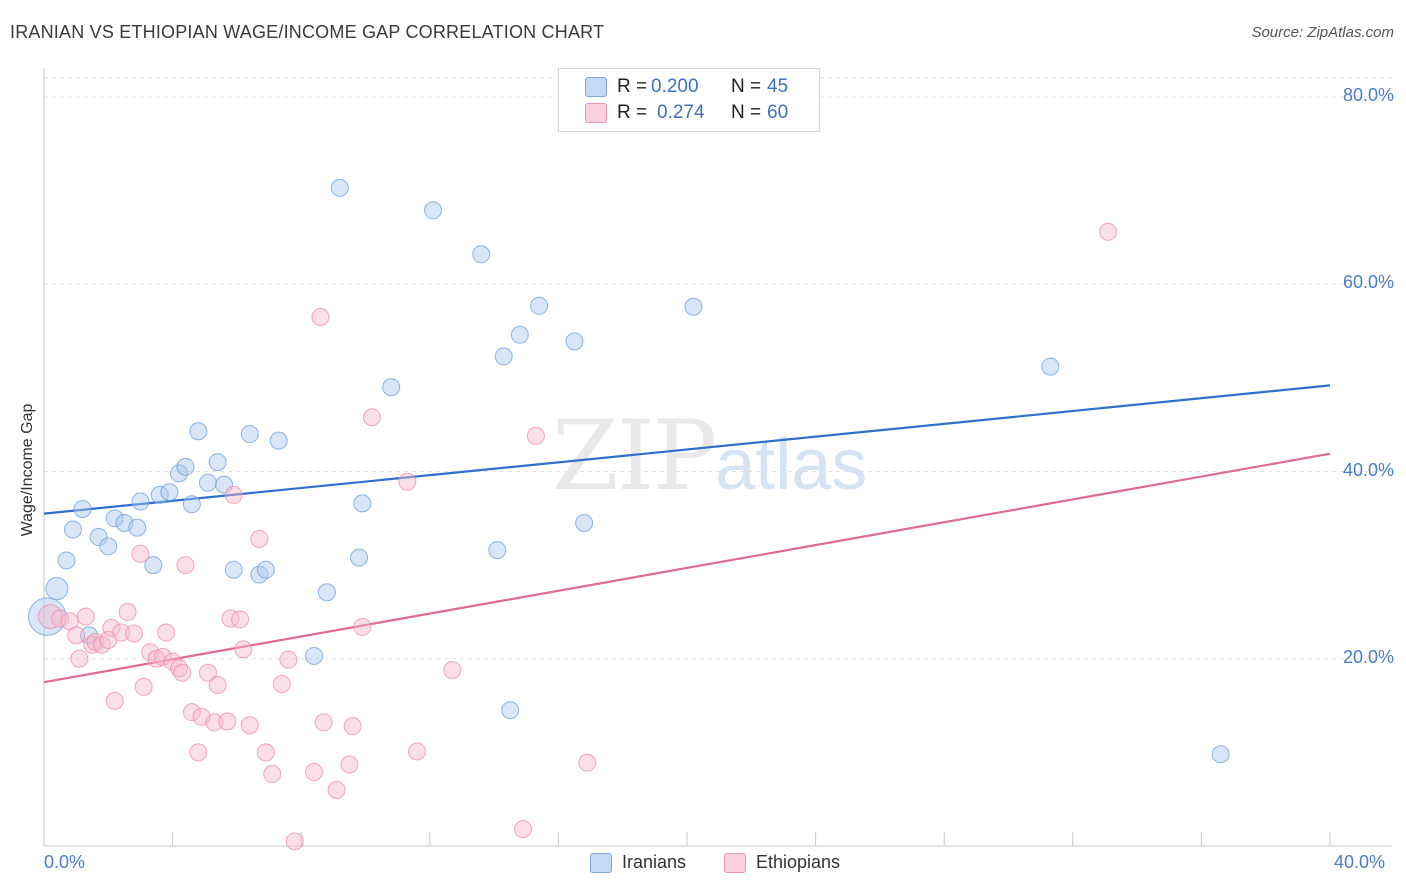  I want to click on watermark: ZIPatlas, so click(709, 456).